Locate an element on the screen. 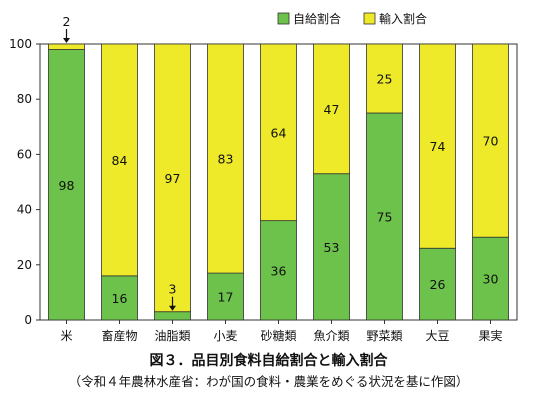  x-tick-label: 油脂類 is located at coordinates (172, 335).